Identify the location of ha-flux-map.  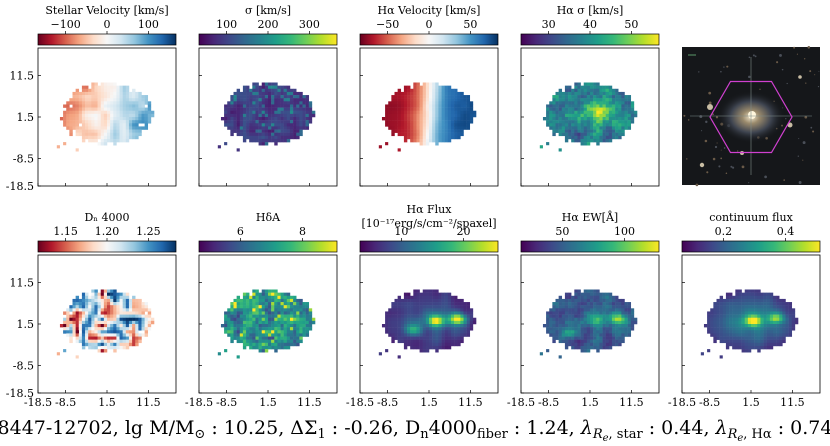
(427, 324).